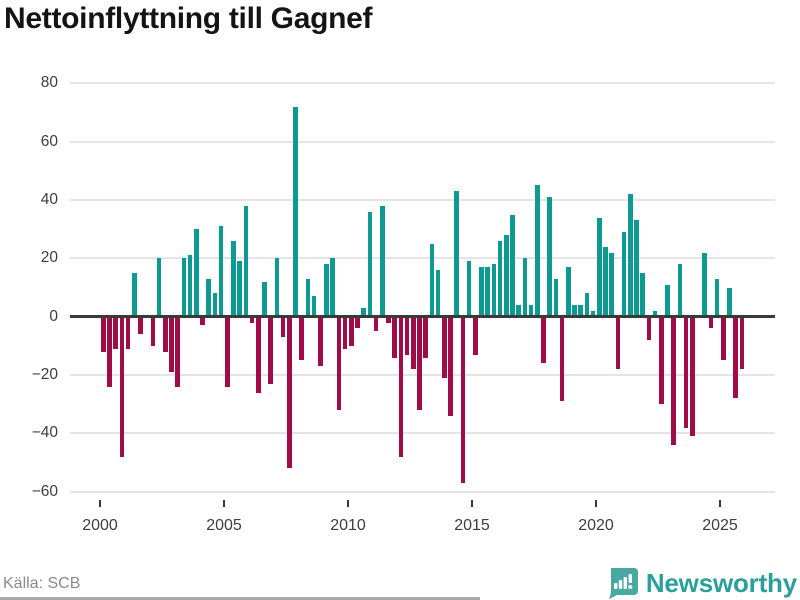 The height and width of the screenshot is (600, 800). What do you see at coordinates (188, 18) in the screenshot?
I see `page-title: Nettoinflyttning till Gagnef` at bounding box center [188, 18].